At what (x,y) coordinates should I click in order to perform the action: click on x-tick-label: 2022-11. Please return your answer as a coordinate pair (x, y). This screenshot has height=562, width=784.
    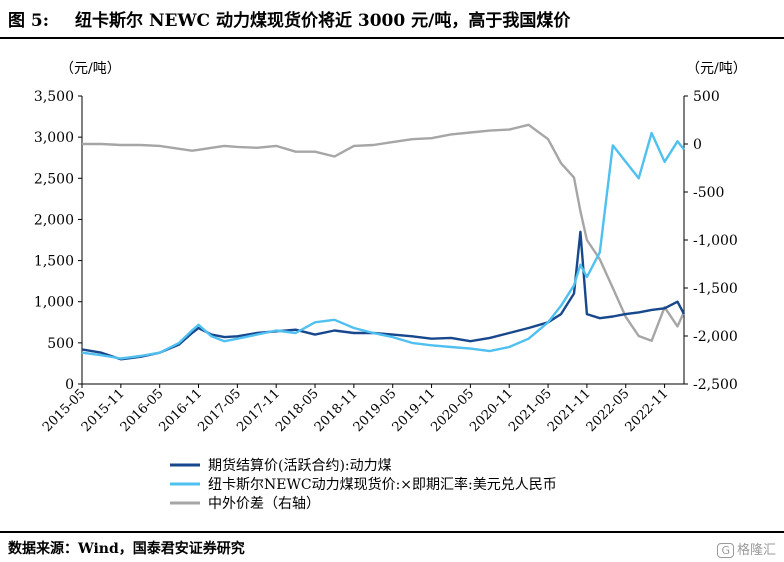
    Looking at the image, I should click on (647, 410).